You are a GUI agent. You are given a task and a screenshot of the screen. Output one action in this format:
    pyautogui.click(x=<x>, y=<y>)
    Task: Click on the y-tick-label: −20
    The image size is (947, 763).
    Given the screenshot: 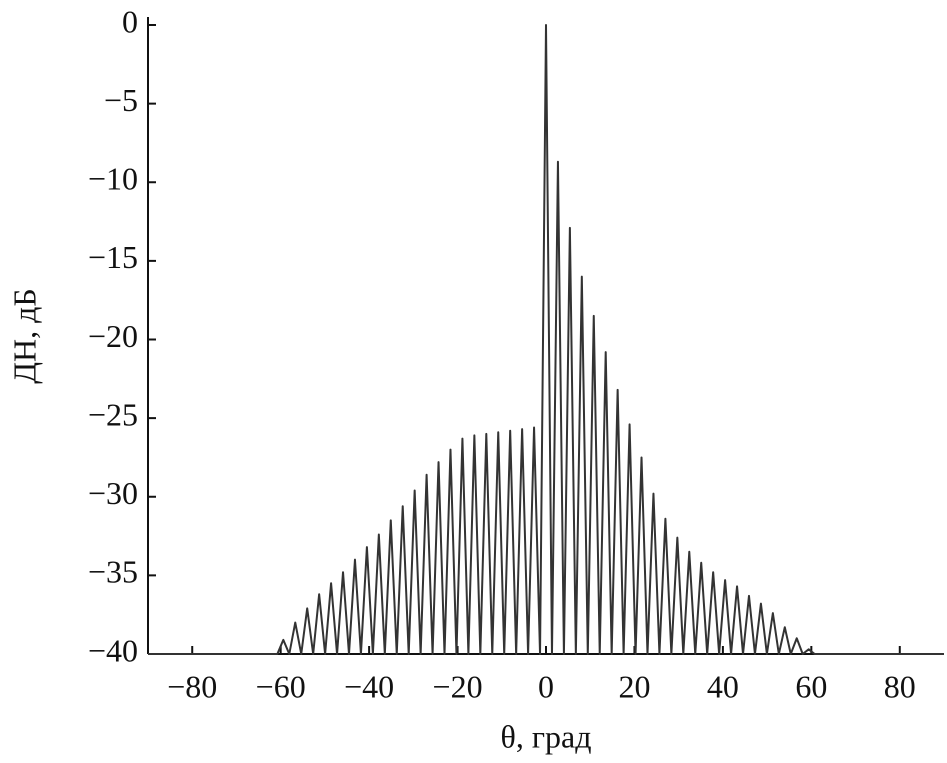 What is the action you would take?
    pyautogui.click(x=113, y=336)
    